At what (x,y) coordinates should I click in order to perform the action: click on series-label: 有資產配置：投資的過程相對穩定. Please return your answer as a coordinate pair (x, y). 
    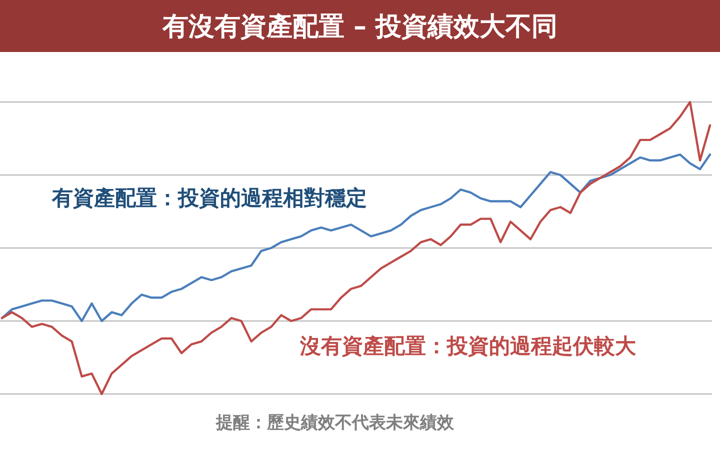
    Looking at the image, I should click on (209, 198).